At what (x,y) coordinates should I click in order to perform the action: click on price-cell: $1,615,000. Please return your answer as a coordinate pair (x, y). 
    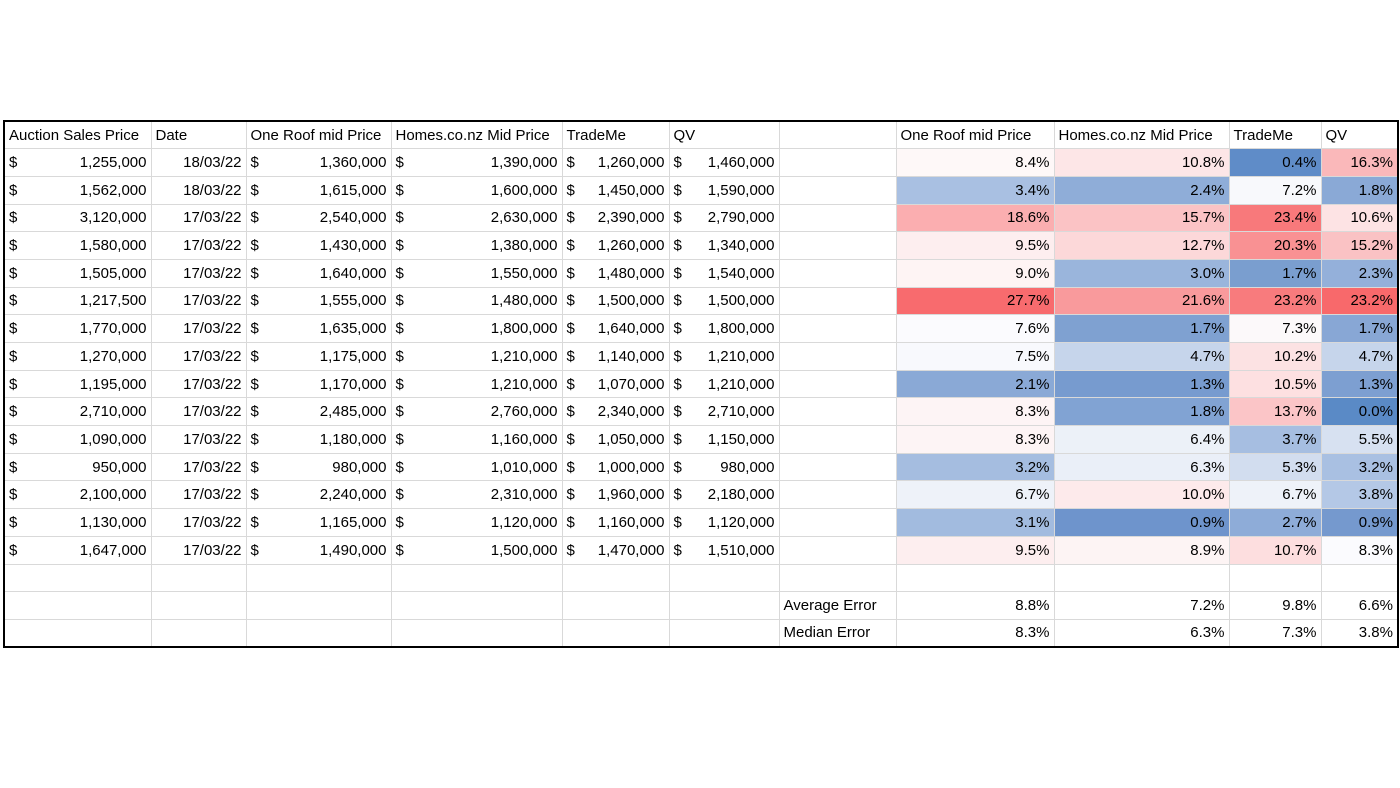
    Looking at the image, I should click on (318, 190).